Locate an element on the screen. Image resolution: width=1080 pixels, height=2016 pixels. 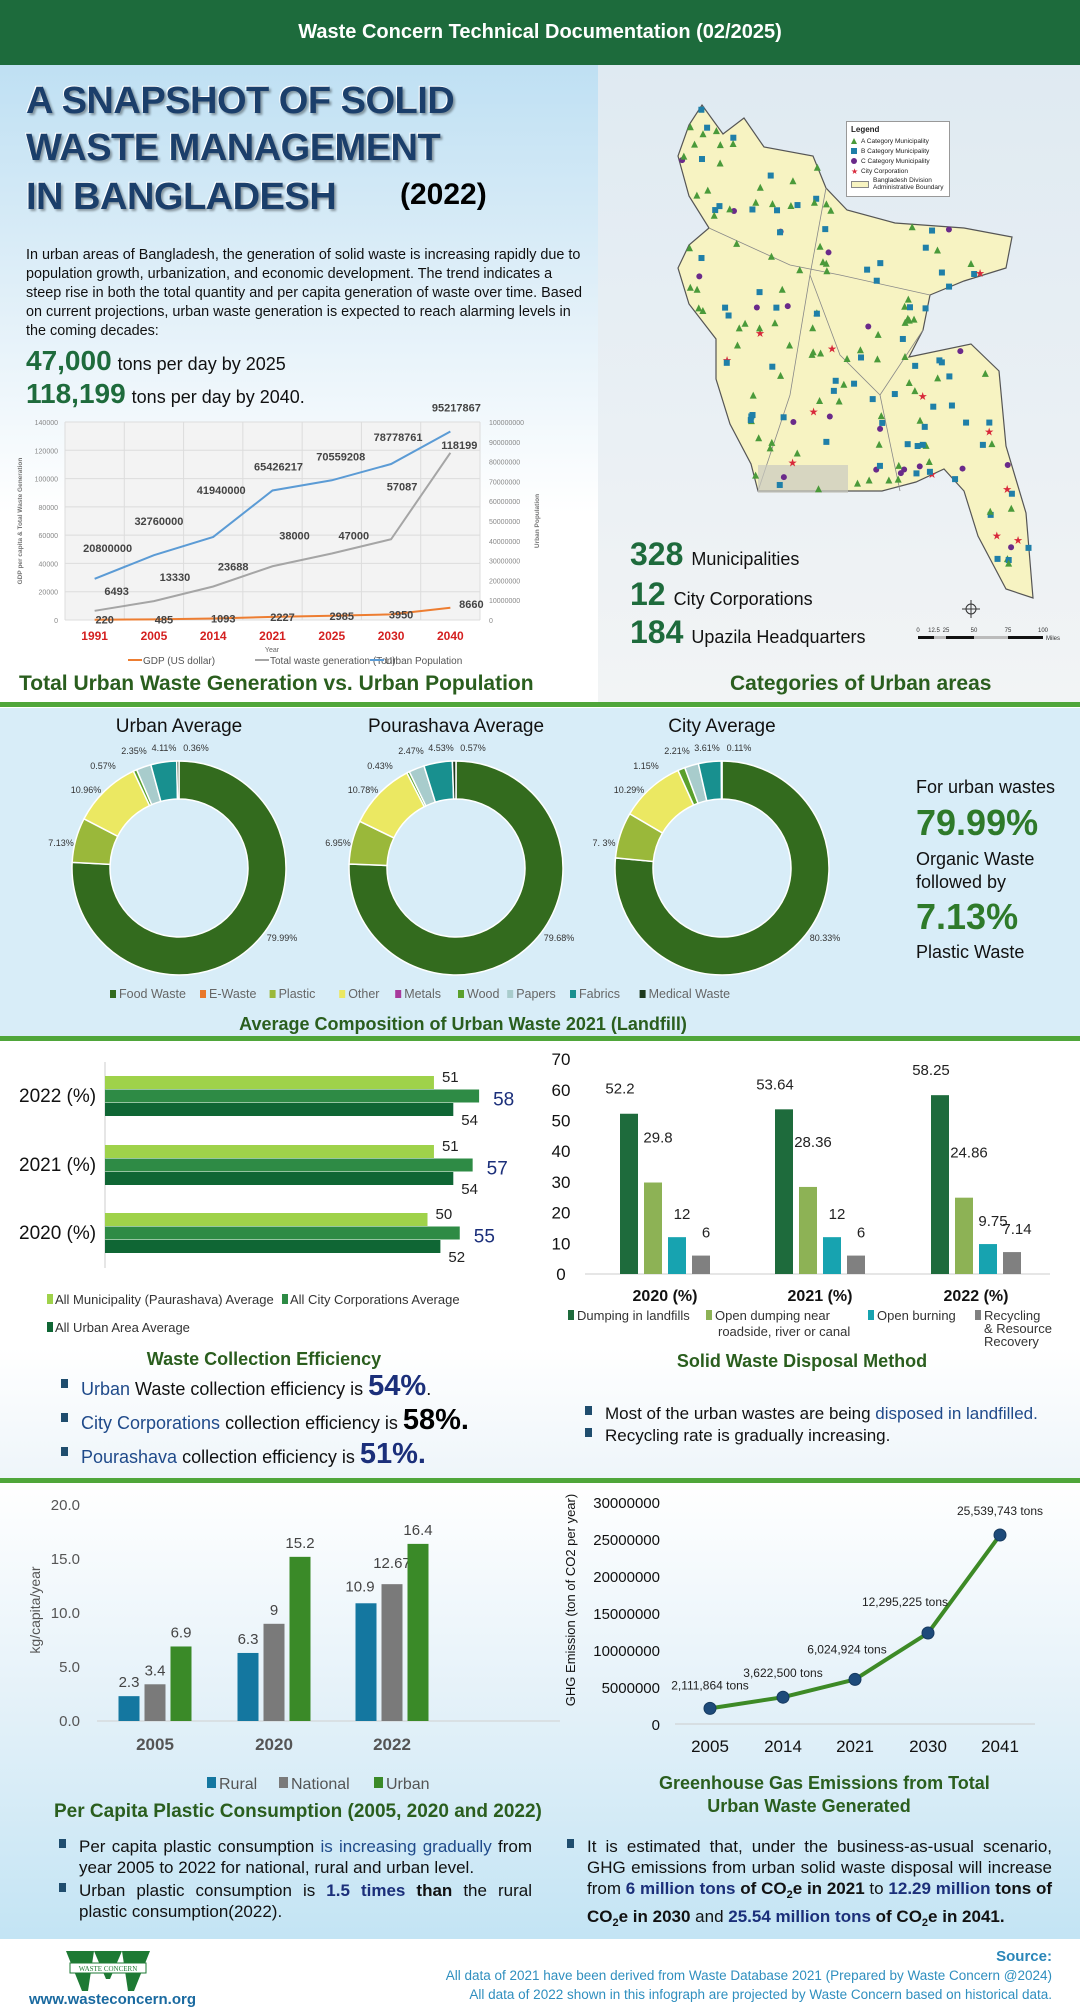
legend-label: A Category Municipality is located at coordinates (895, 141).